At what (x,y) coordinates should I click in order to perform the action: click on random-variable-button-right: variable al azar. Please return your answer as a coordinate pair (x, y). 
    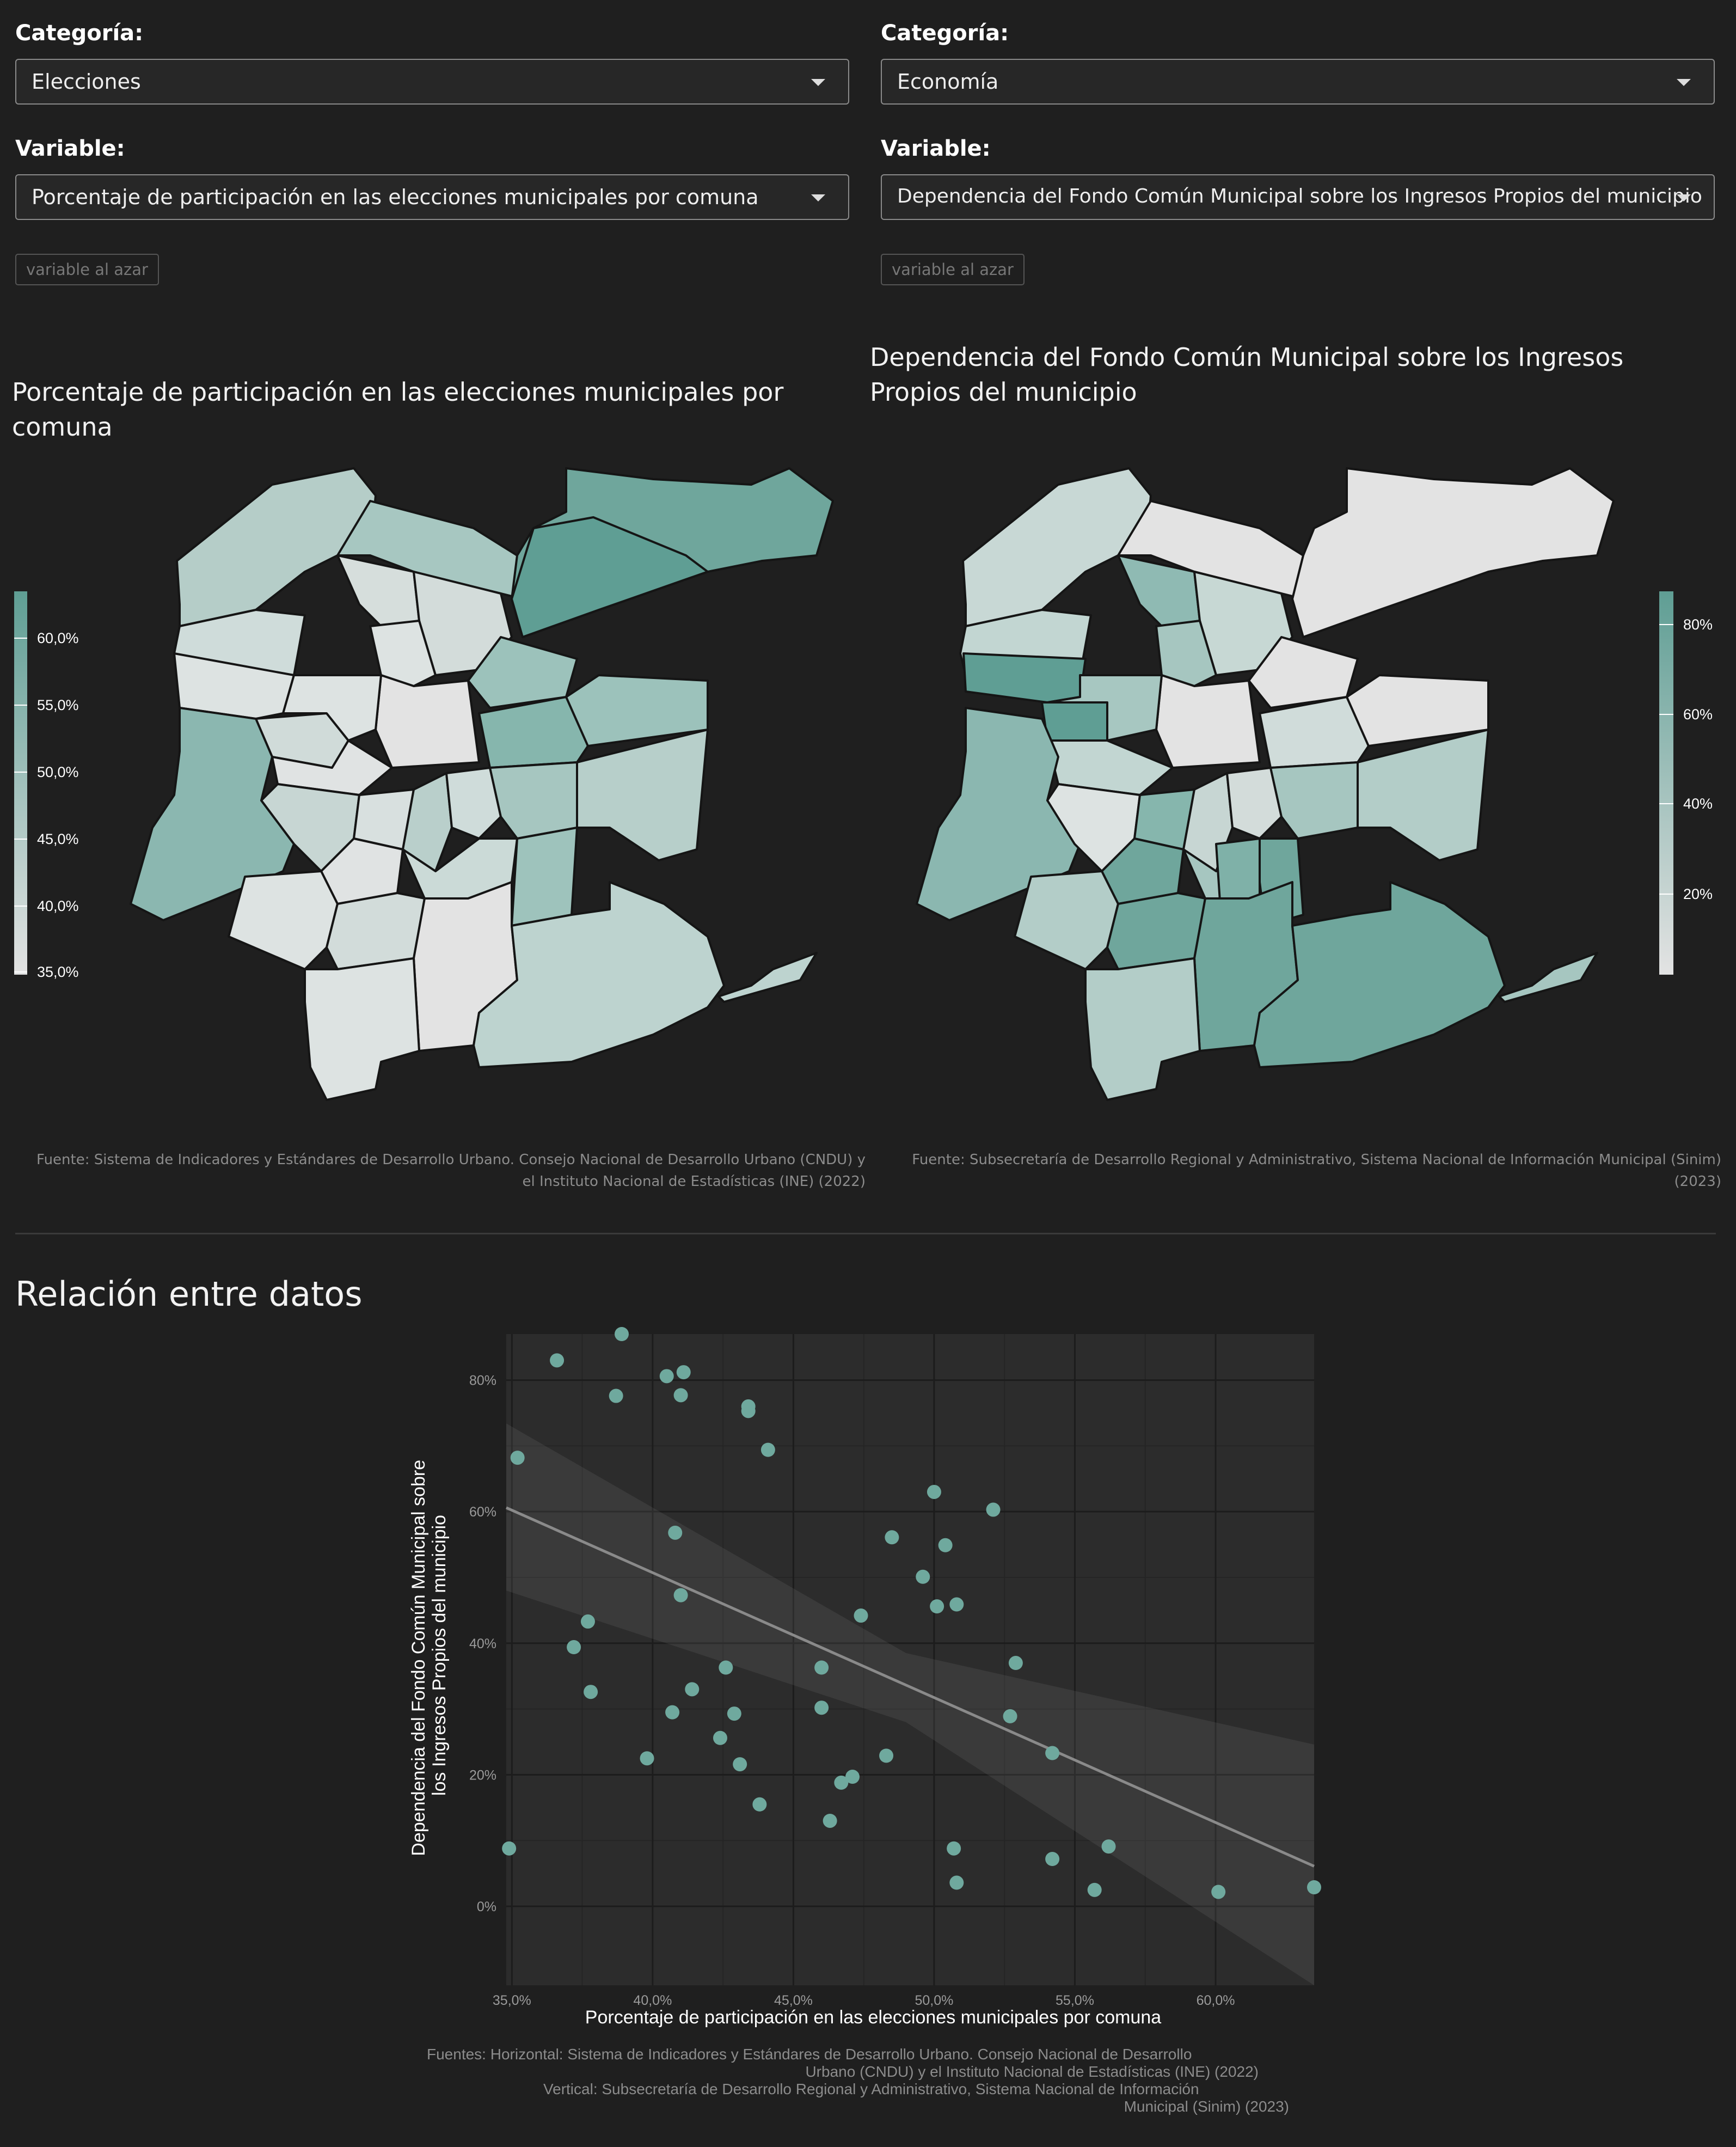
    Looking at the image, I should click on (953, 269).